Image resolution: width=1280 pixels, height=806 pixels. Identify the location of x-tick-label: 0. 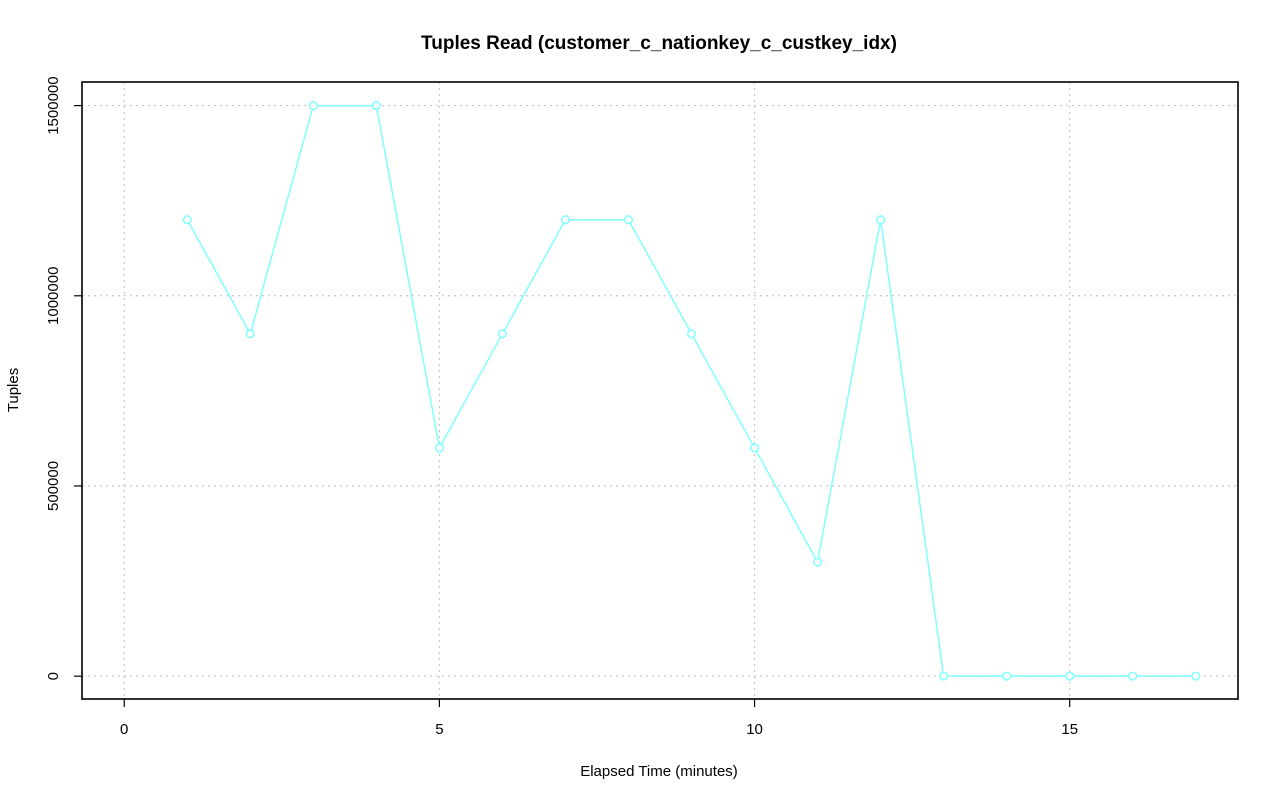
(124, 729).